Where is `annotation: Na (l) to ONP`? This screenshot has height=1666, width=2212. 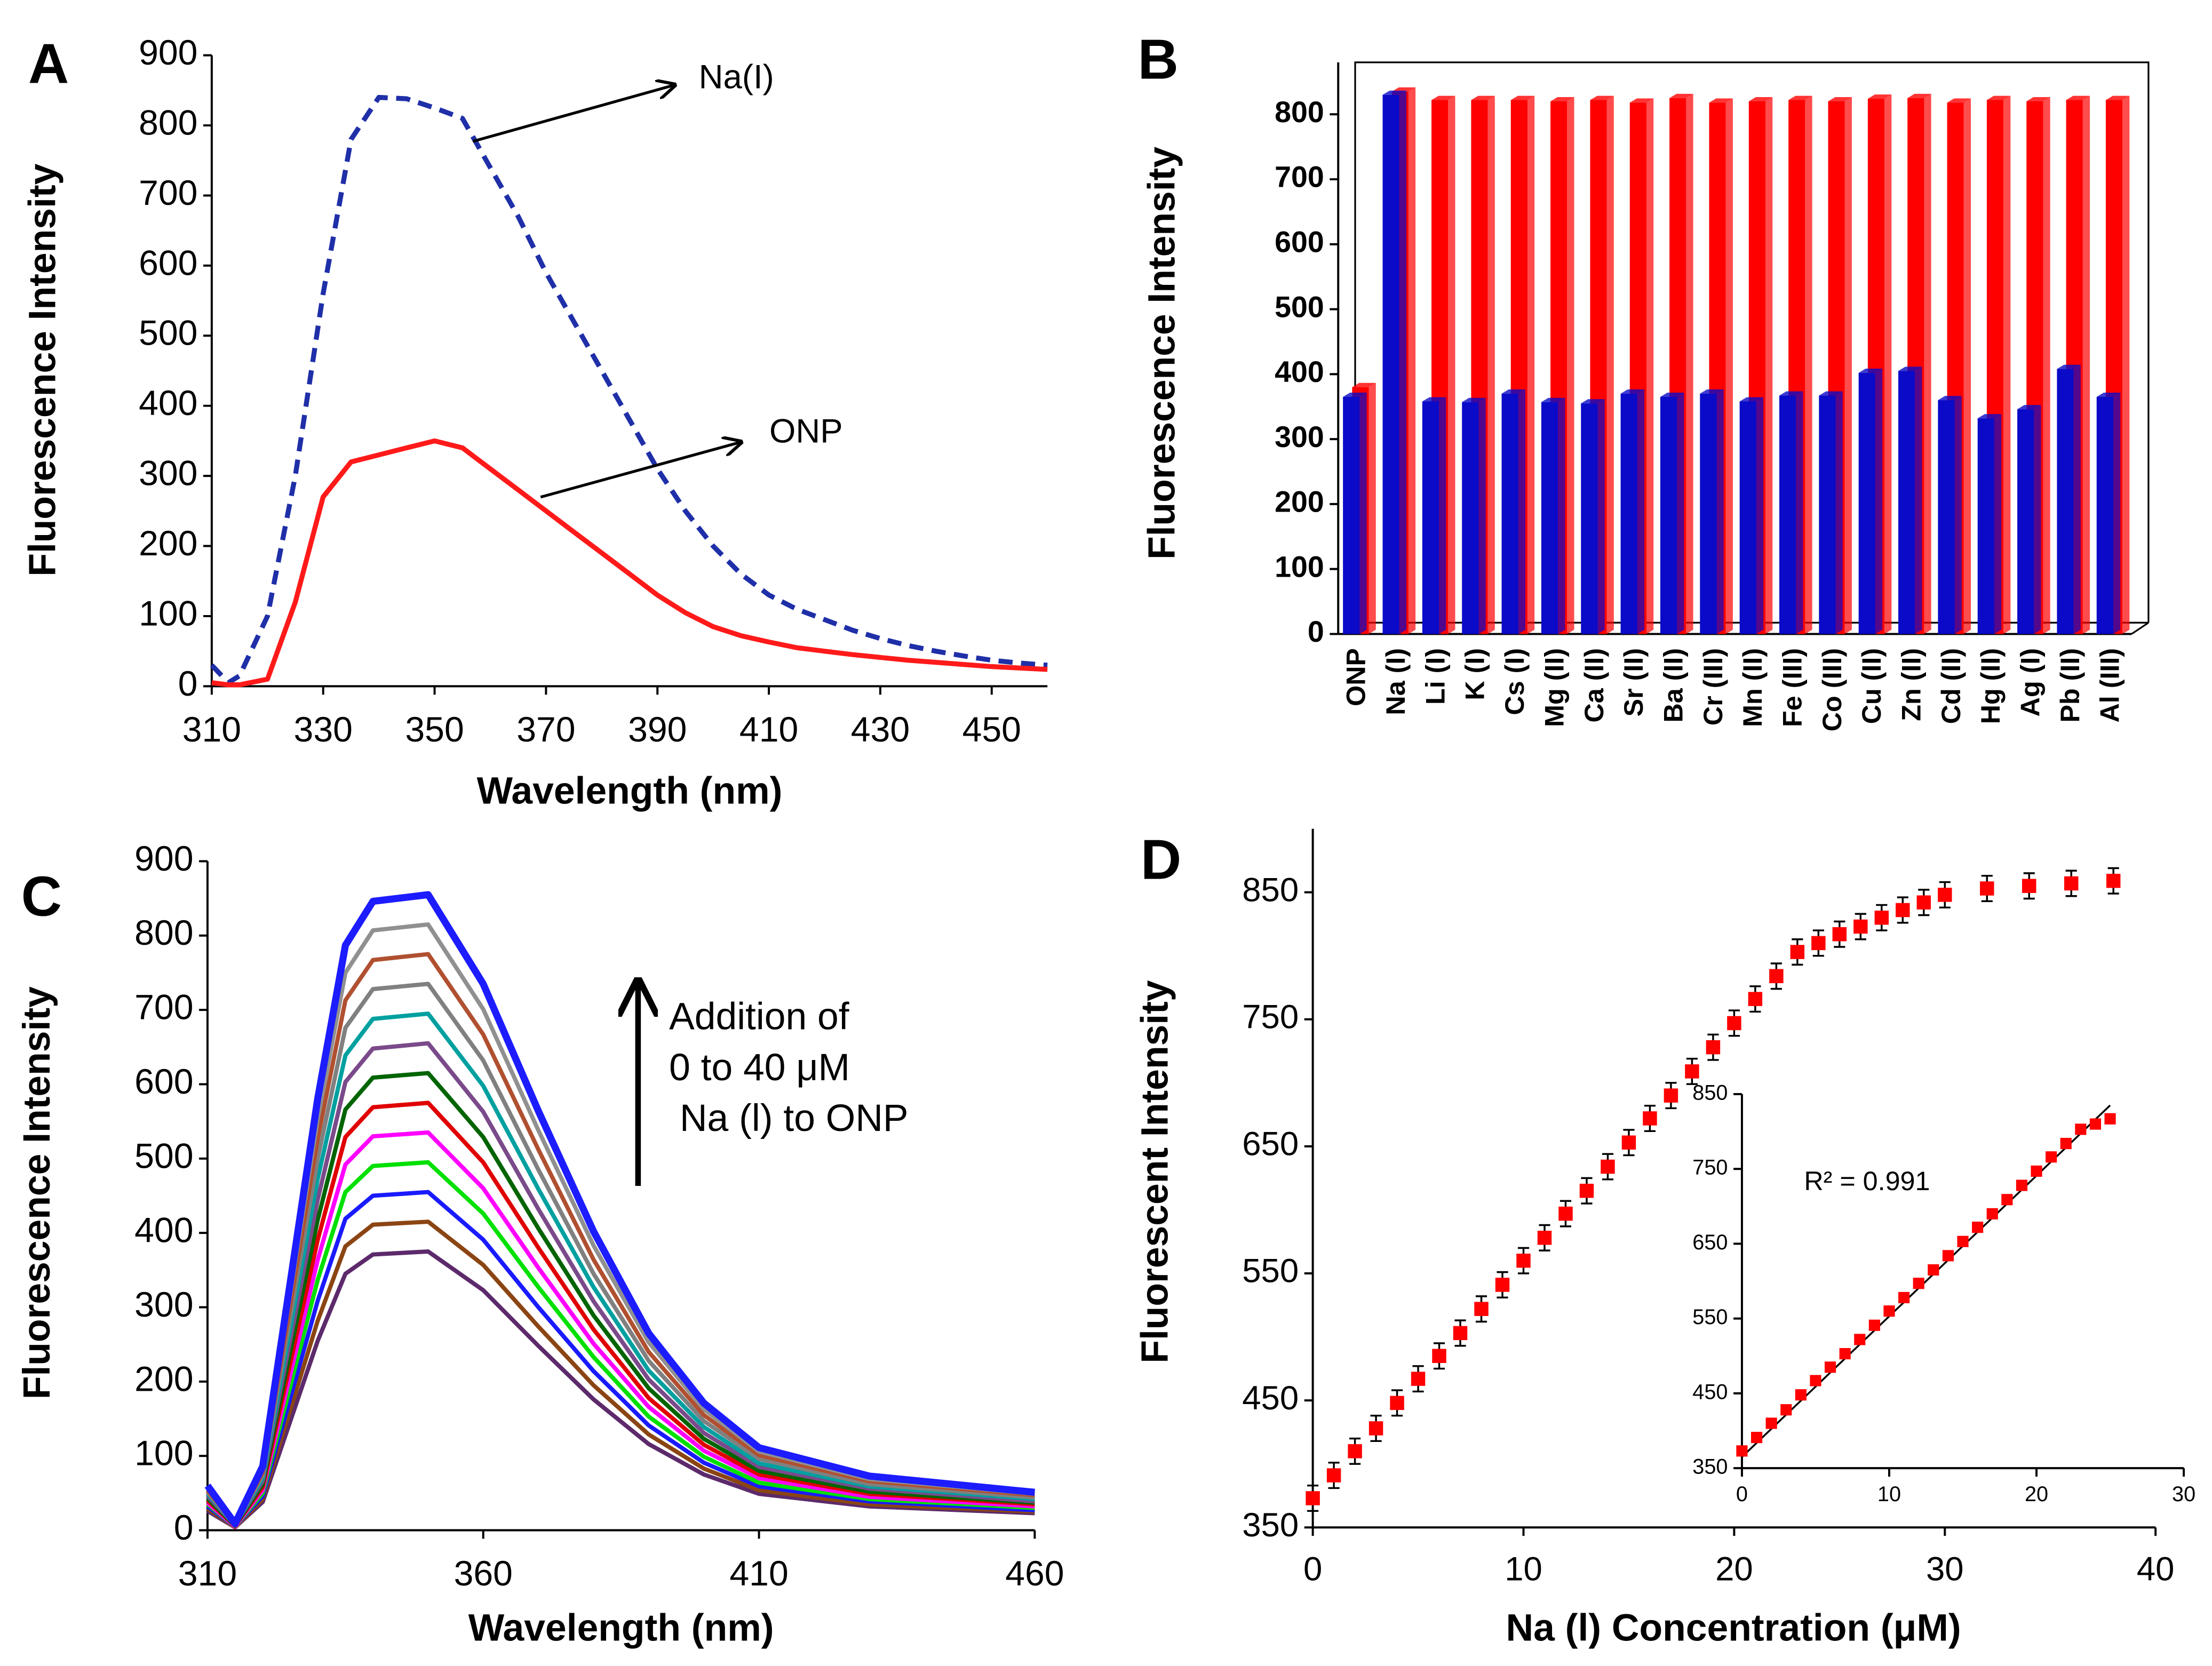 annotation: Na (l) to ONP is located at coordinates (788, 1118).